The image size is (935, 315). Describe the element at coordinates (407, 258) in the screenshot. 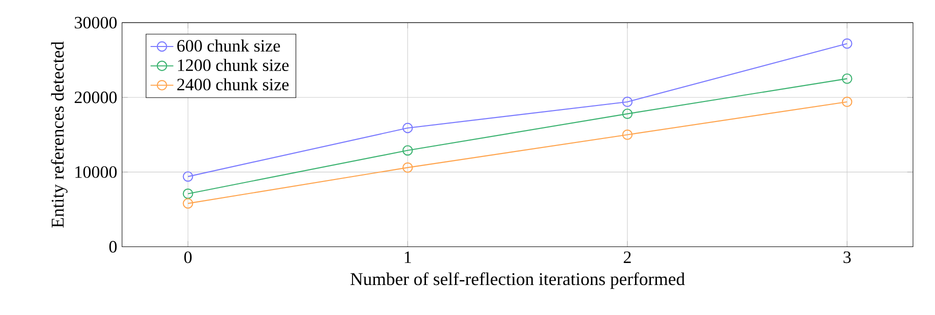

I see `x-tick-label: 1` at that location.